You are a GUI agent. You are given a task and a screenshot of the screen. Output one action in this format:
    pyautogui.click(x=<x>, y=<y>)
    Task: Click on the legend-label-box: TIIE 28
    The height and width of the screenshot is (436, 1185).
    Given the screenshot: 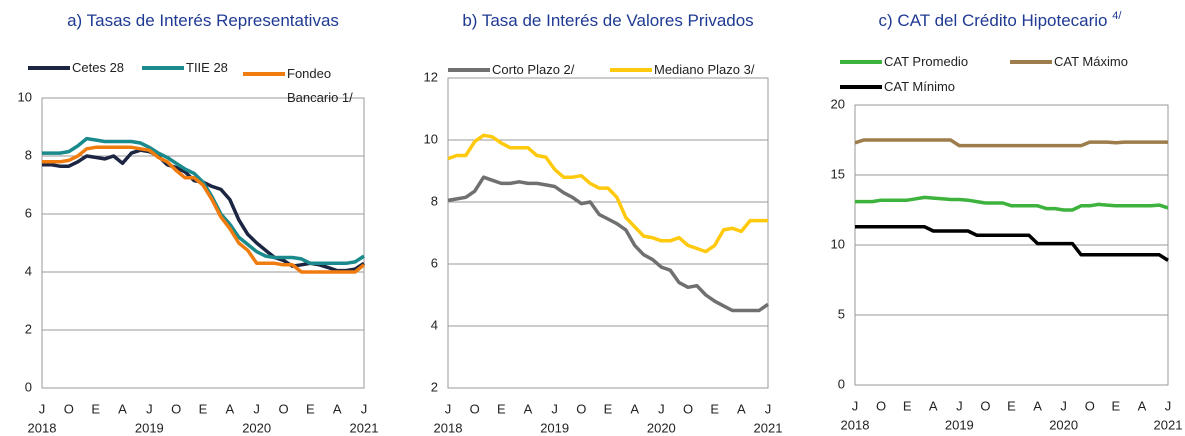 What is the action you would take?
    pyautogui.click(x=207, y=67)
    